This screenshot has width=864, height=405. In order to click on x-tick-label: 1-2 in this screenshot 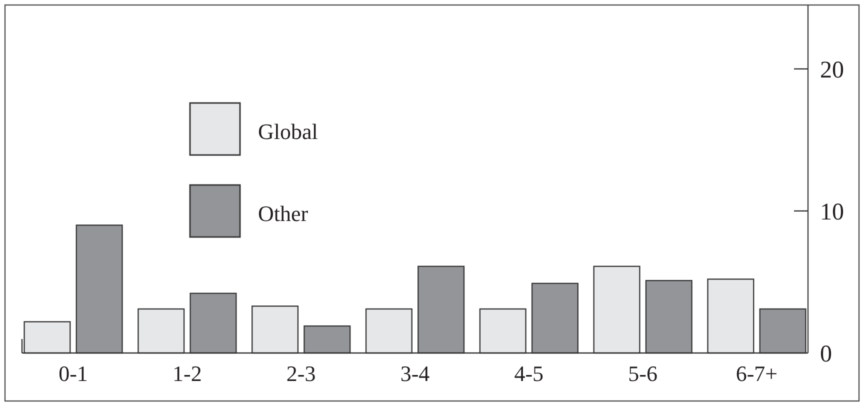, I will do `click(187, 373)`.